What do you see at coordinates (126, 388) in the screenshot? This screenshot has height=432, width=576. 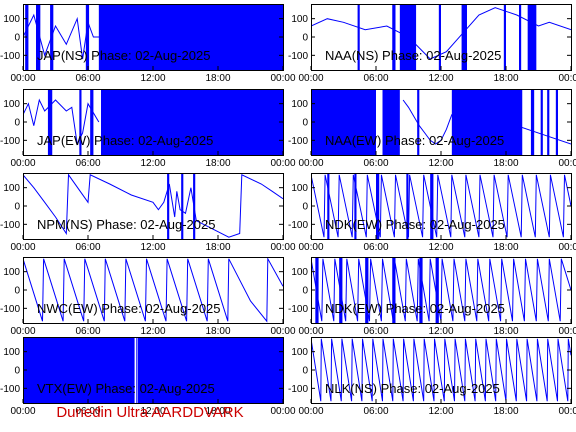 I see `chart-title: VTX(EW) Phase: 02-Aug-2025` at bounding box center [126, 388].